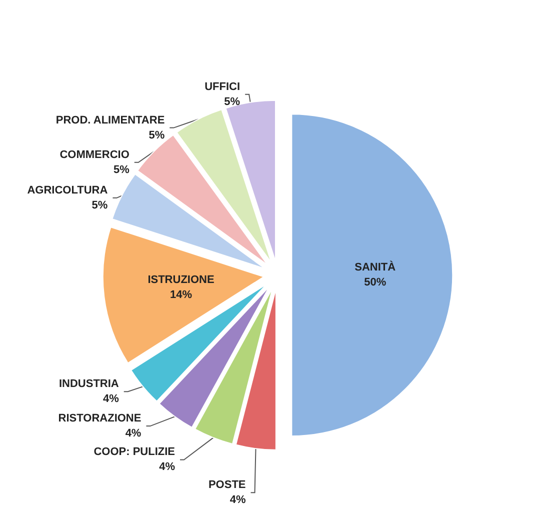 The image size is (534, 519). I want to click on slice-label: POSTE, so click(227, 485).